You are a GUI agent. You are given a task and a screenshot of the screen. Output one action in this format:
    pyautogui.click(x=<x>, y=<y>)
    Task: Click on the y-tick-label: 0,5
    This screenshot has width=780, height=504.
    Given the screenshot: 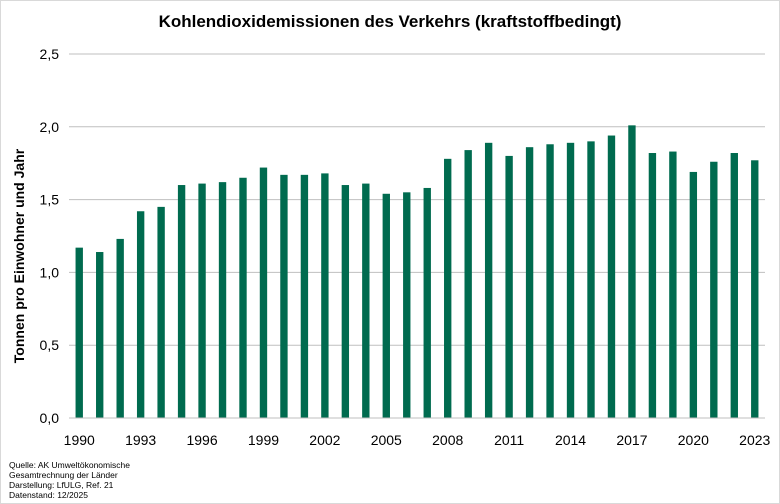 What is the action you would take?
    pyautogui.click(x=50, y=345)
    